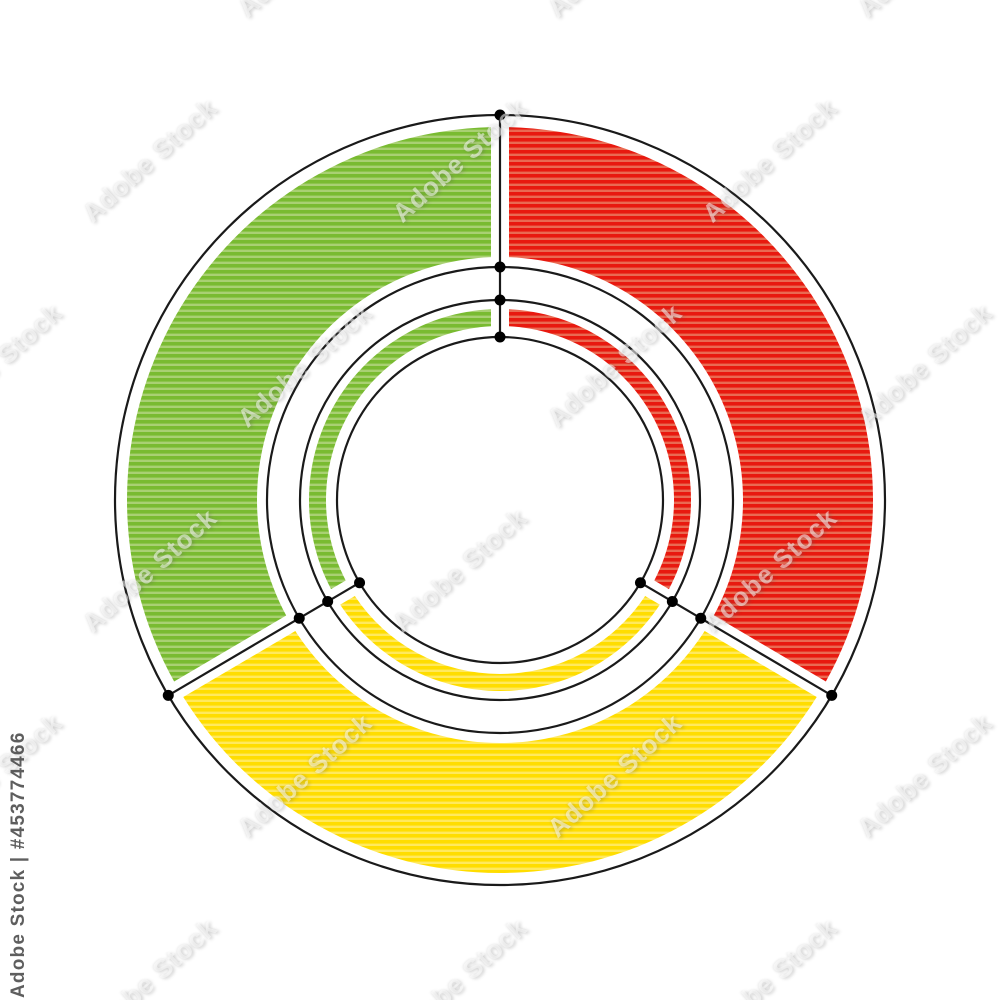 The width and height of the screenshot is (1000, 1000). What do you see at coordinates (500, 643) in the screenshot?
I see `chart-segment-yellow-inner-ring` at bounding box center [500, 643].